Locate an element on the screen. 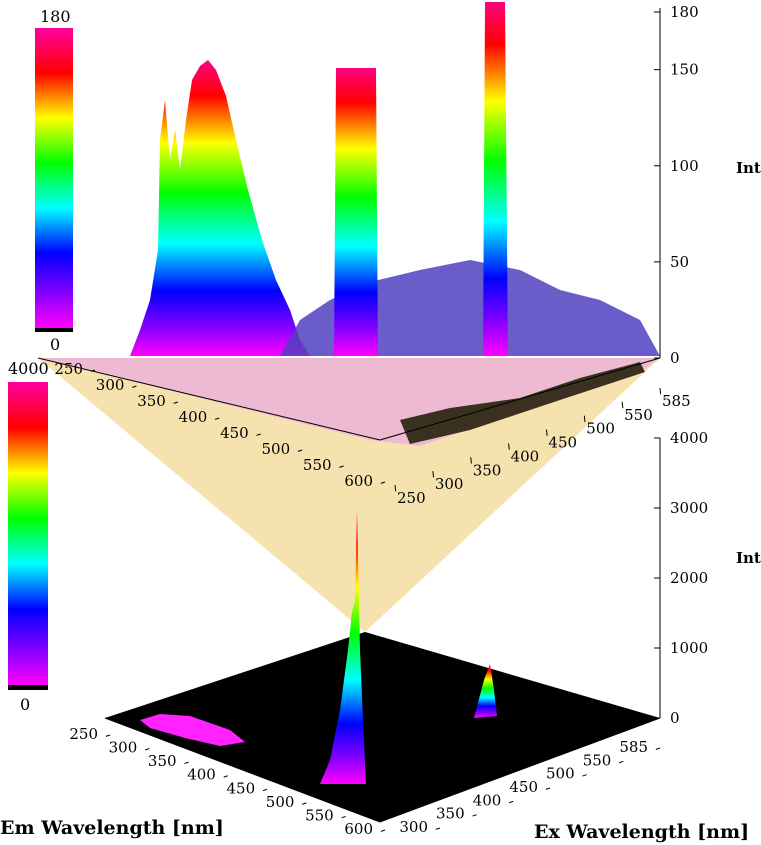 This screenshot has width=761, height=845. lower-colorbar is located at coordinates (28, 533).